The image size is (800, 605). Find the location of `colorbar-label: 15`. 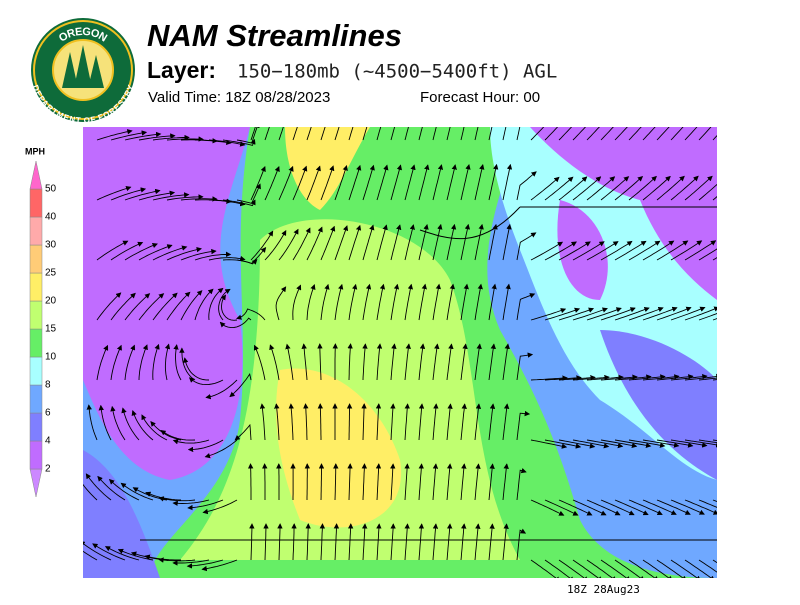

colorbar-label: 15 is located at coordinates (51, 329).